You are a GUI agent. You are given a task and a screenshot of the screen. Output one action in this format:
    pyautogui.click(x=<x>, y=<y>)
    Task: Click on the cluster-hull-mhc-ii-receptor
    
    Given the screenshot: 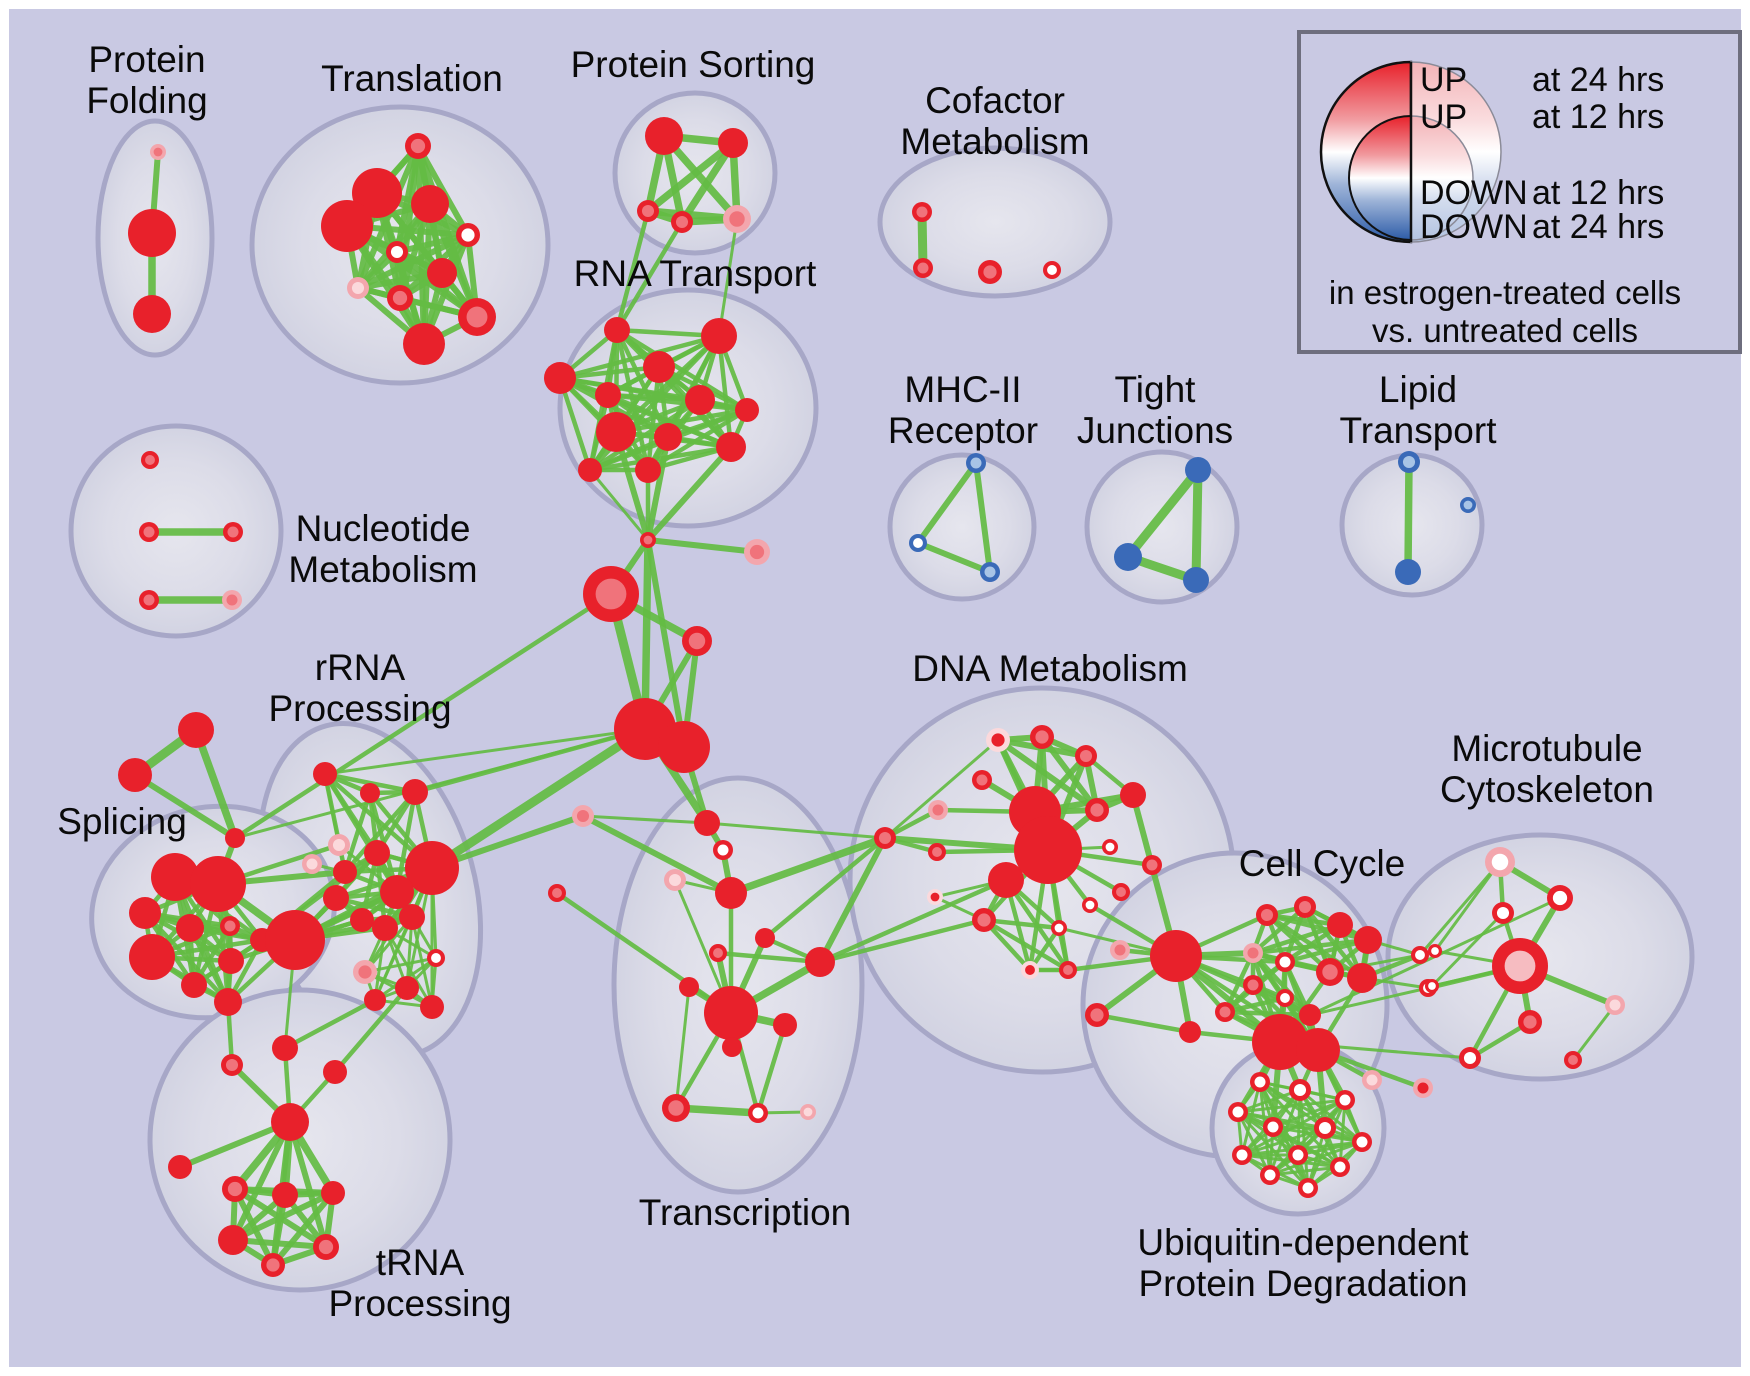 What is the action you would take?
    pyautogui.click(x=962, y=527)
    